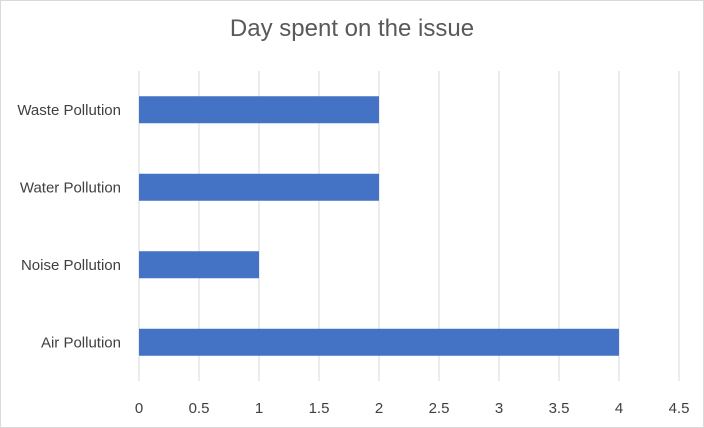 This screenshot has width=704, height=428. I want to click on y-category-label: Water Pollution, so click(70, 187).